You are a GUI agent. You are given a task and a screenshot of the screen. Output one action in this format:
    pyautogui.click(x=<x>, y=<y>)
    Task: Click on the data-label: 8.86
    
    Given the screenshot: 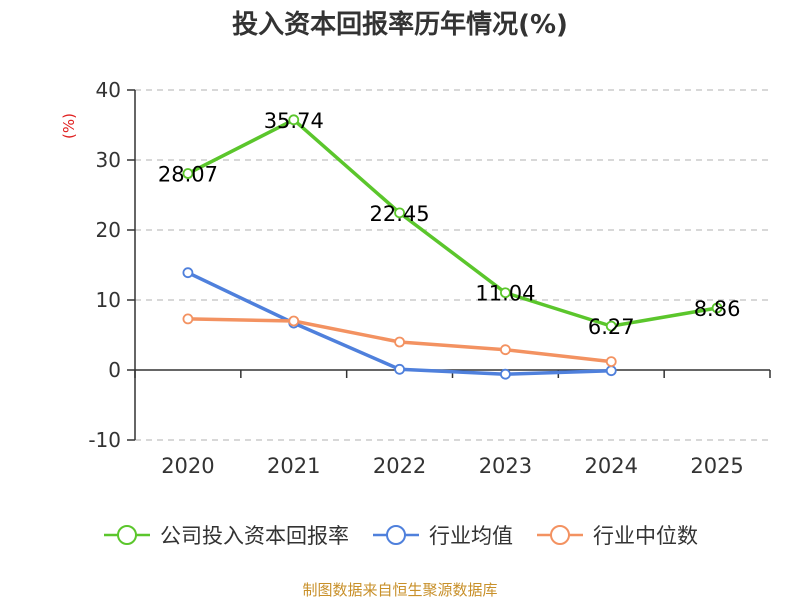 What is the action you would take?
    pyautogui.click(x=717, y=309)
    